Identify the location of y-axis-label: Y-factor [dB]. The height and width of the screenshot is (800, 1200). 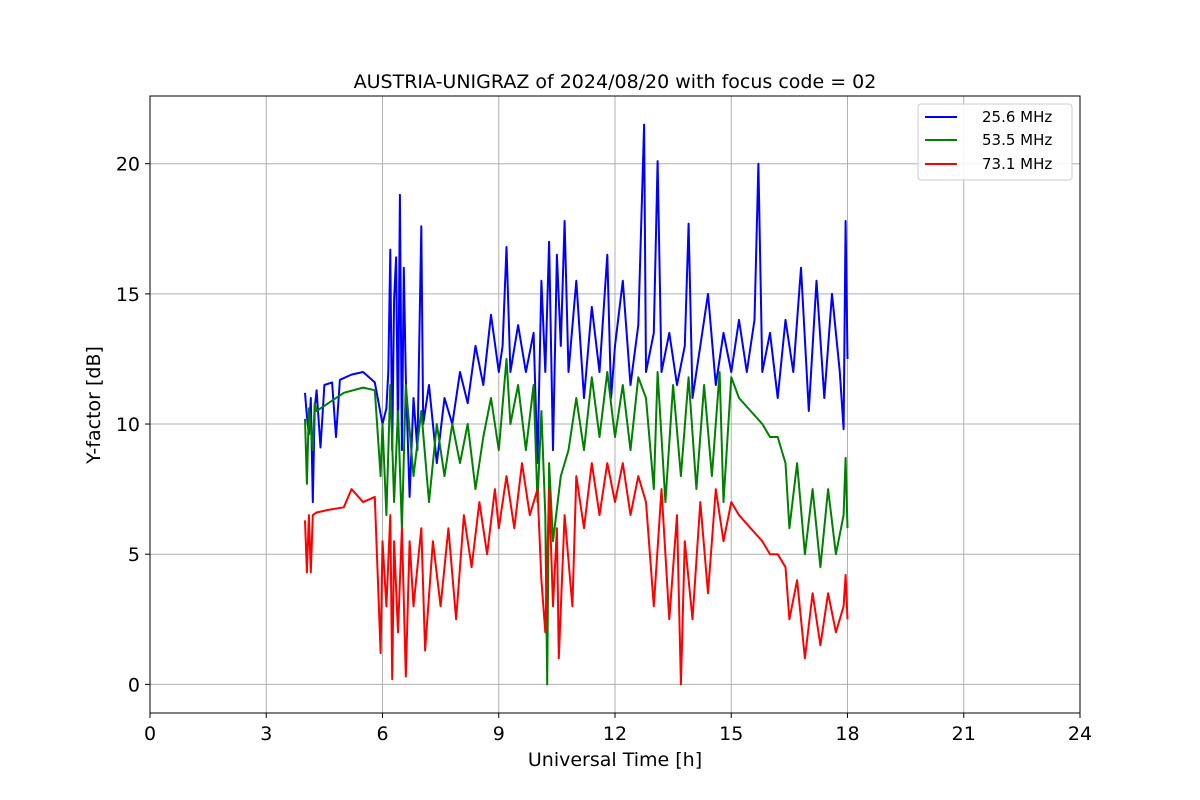
(94, 405).